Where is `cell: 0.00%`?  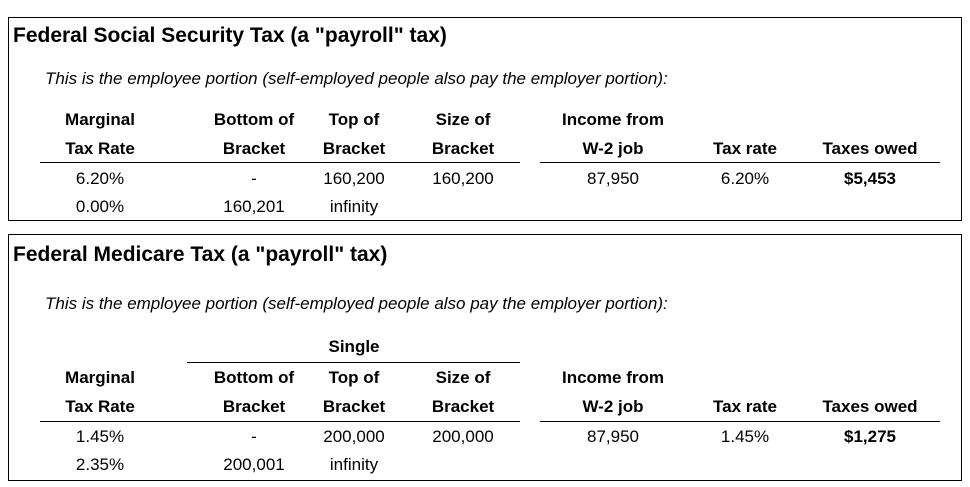
cell: 0.00% is located at coordinates (100, 206).